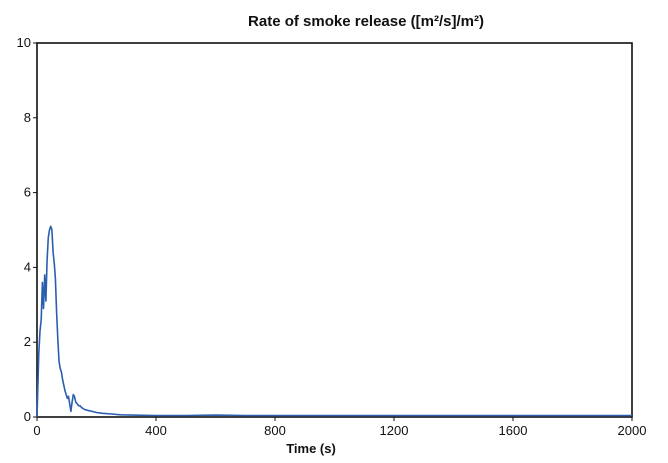 This screenshot has height=463, width=668. Describe the element at coordinates (156, 430) in the screenshot. I see `x-tick-label: 400` at that location.